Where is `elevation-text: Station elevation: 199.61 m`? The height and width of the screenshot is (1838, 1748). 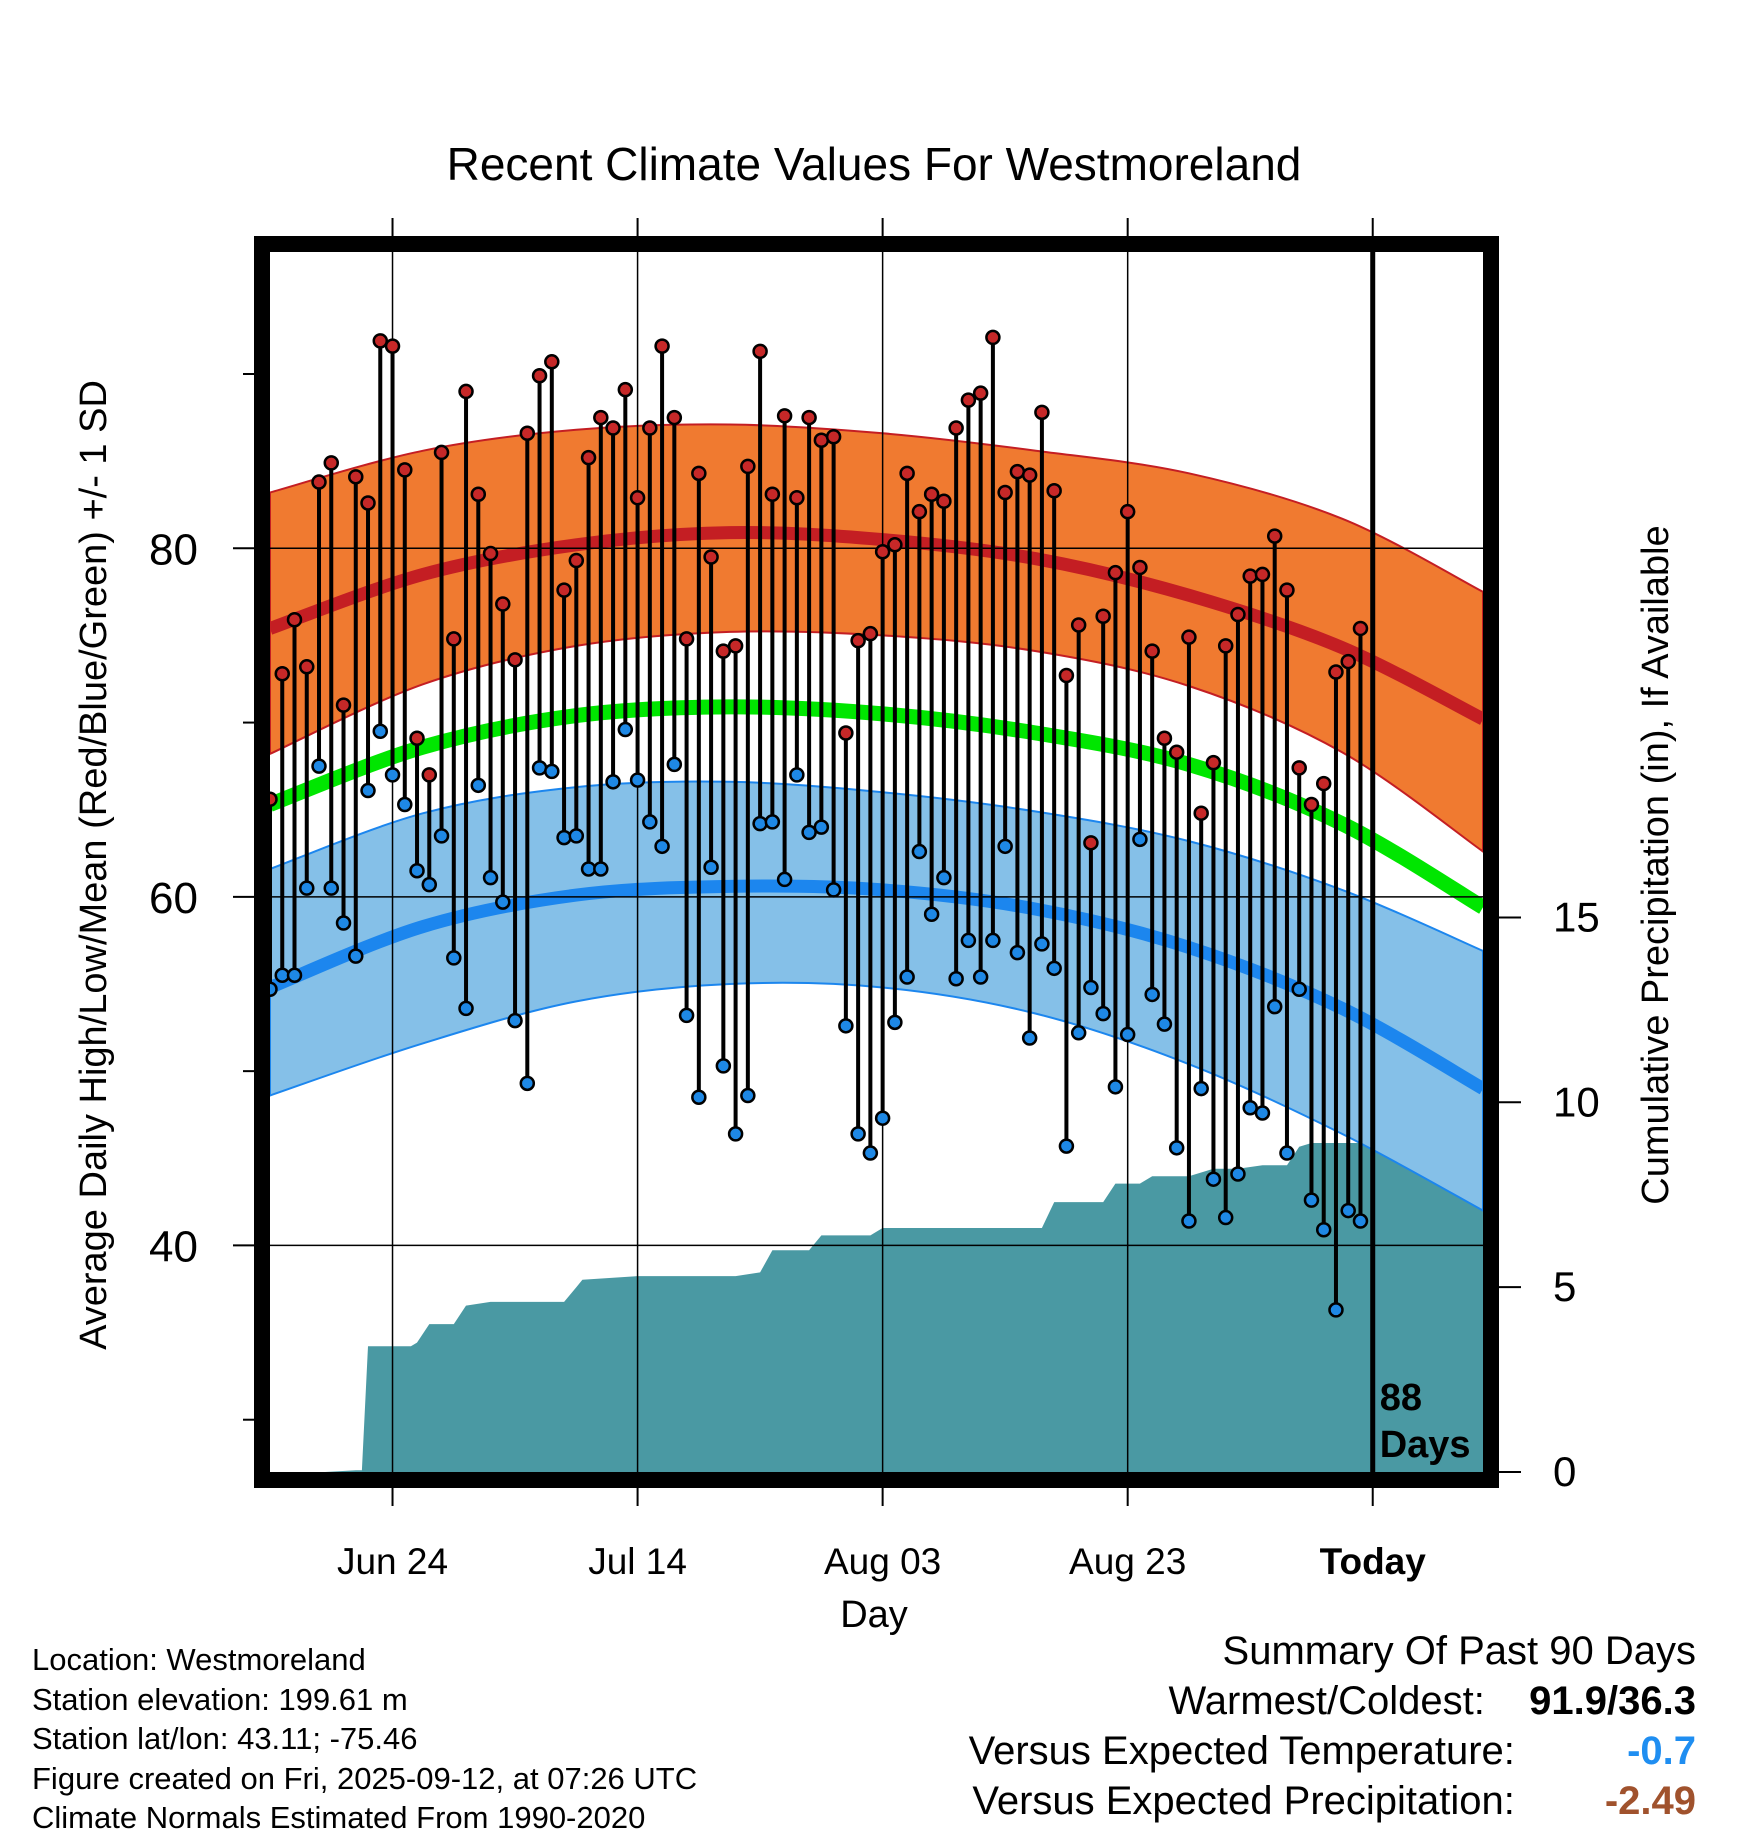 elevation-text: Station elevation: 199.61 m is located at coordinates (220, 1699).